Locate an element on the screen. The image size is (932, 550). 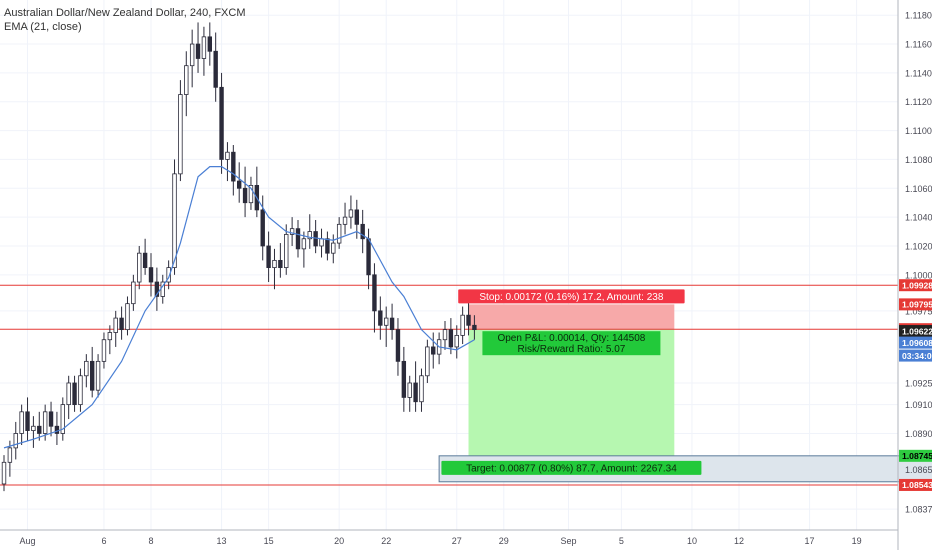
time-tick-label: 17 is located at coordinates (810, 541).